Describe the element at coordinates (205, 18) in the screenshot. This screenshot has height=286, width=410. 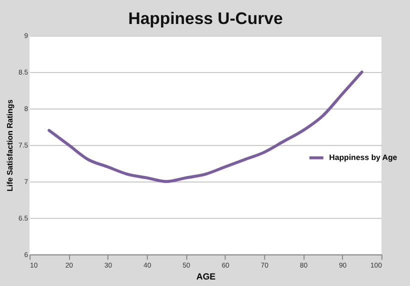
I see `chart-title: Happiness U-Curve` at that location.